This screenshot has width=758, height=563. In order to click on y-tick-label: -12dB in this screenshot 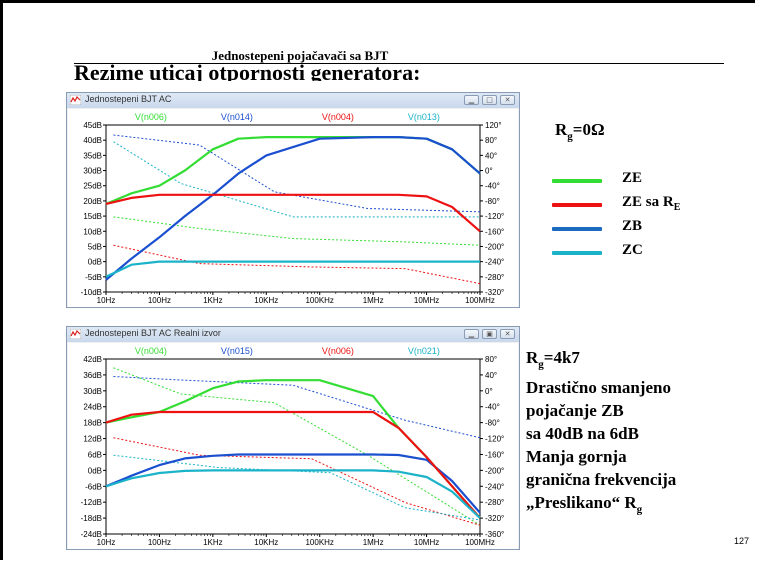, I will do `click(91, 502)`.